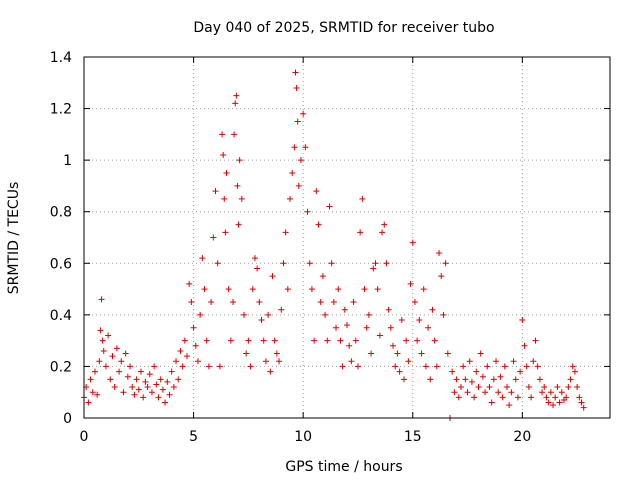 This screenshot has height=480, width=640. I want to click on x-tick-label: 10, so click(303, 437).